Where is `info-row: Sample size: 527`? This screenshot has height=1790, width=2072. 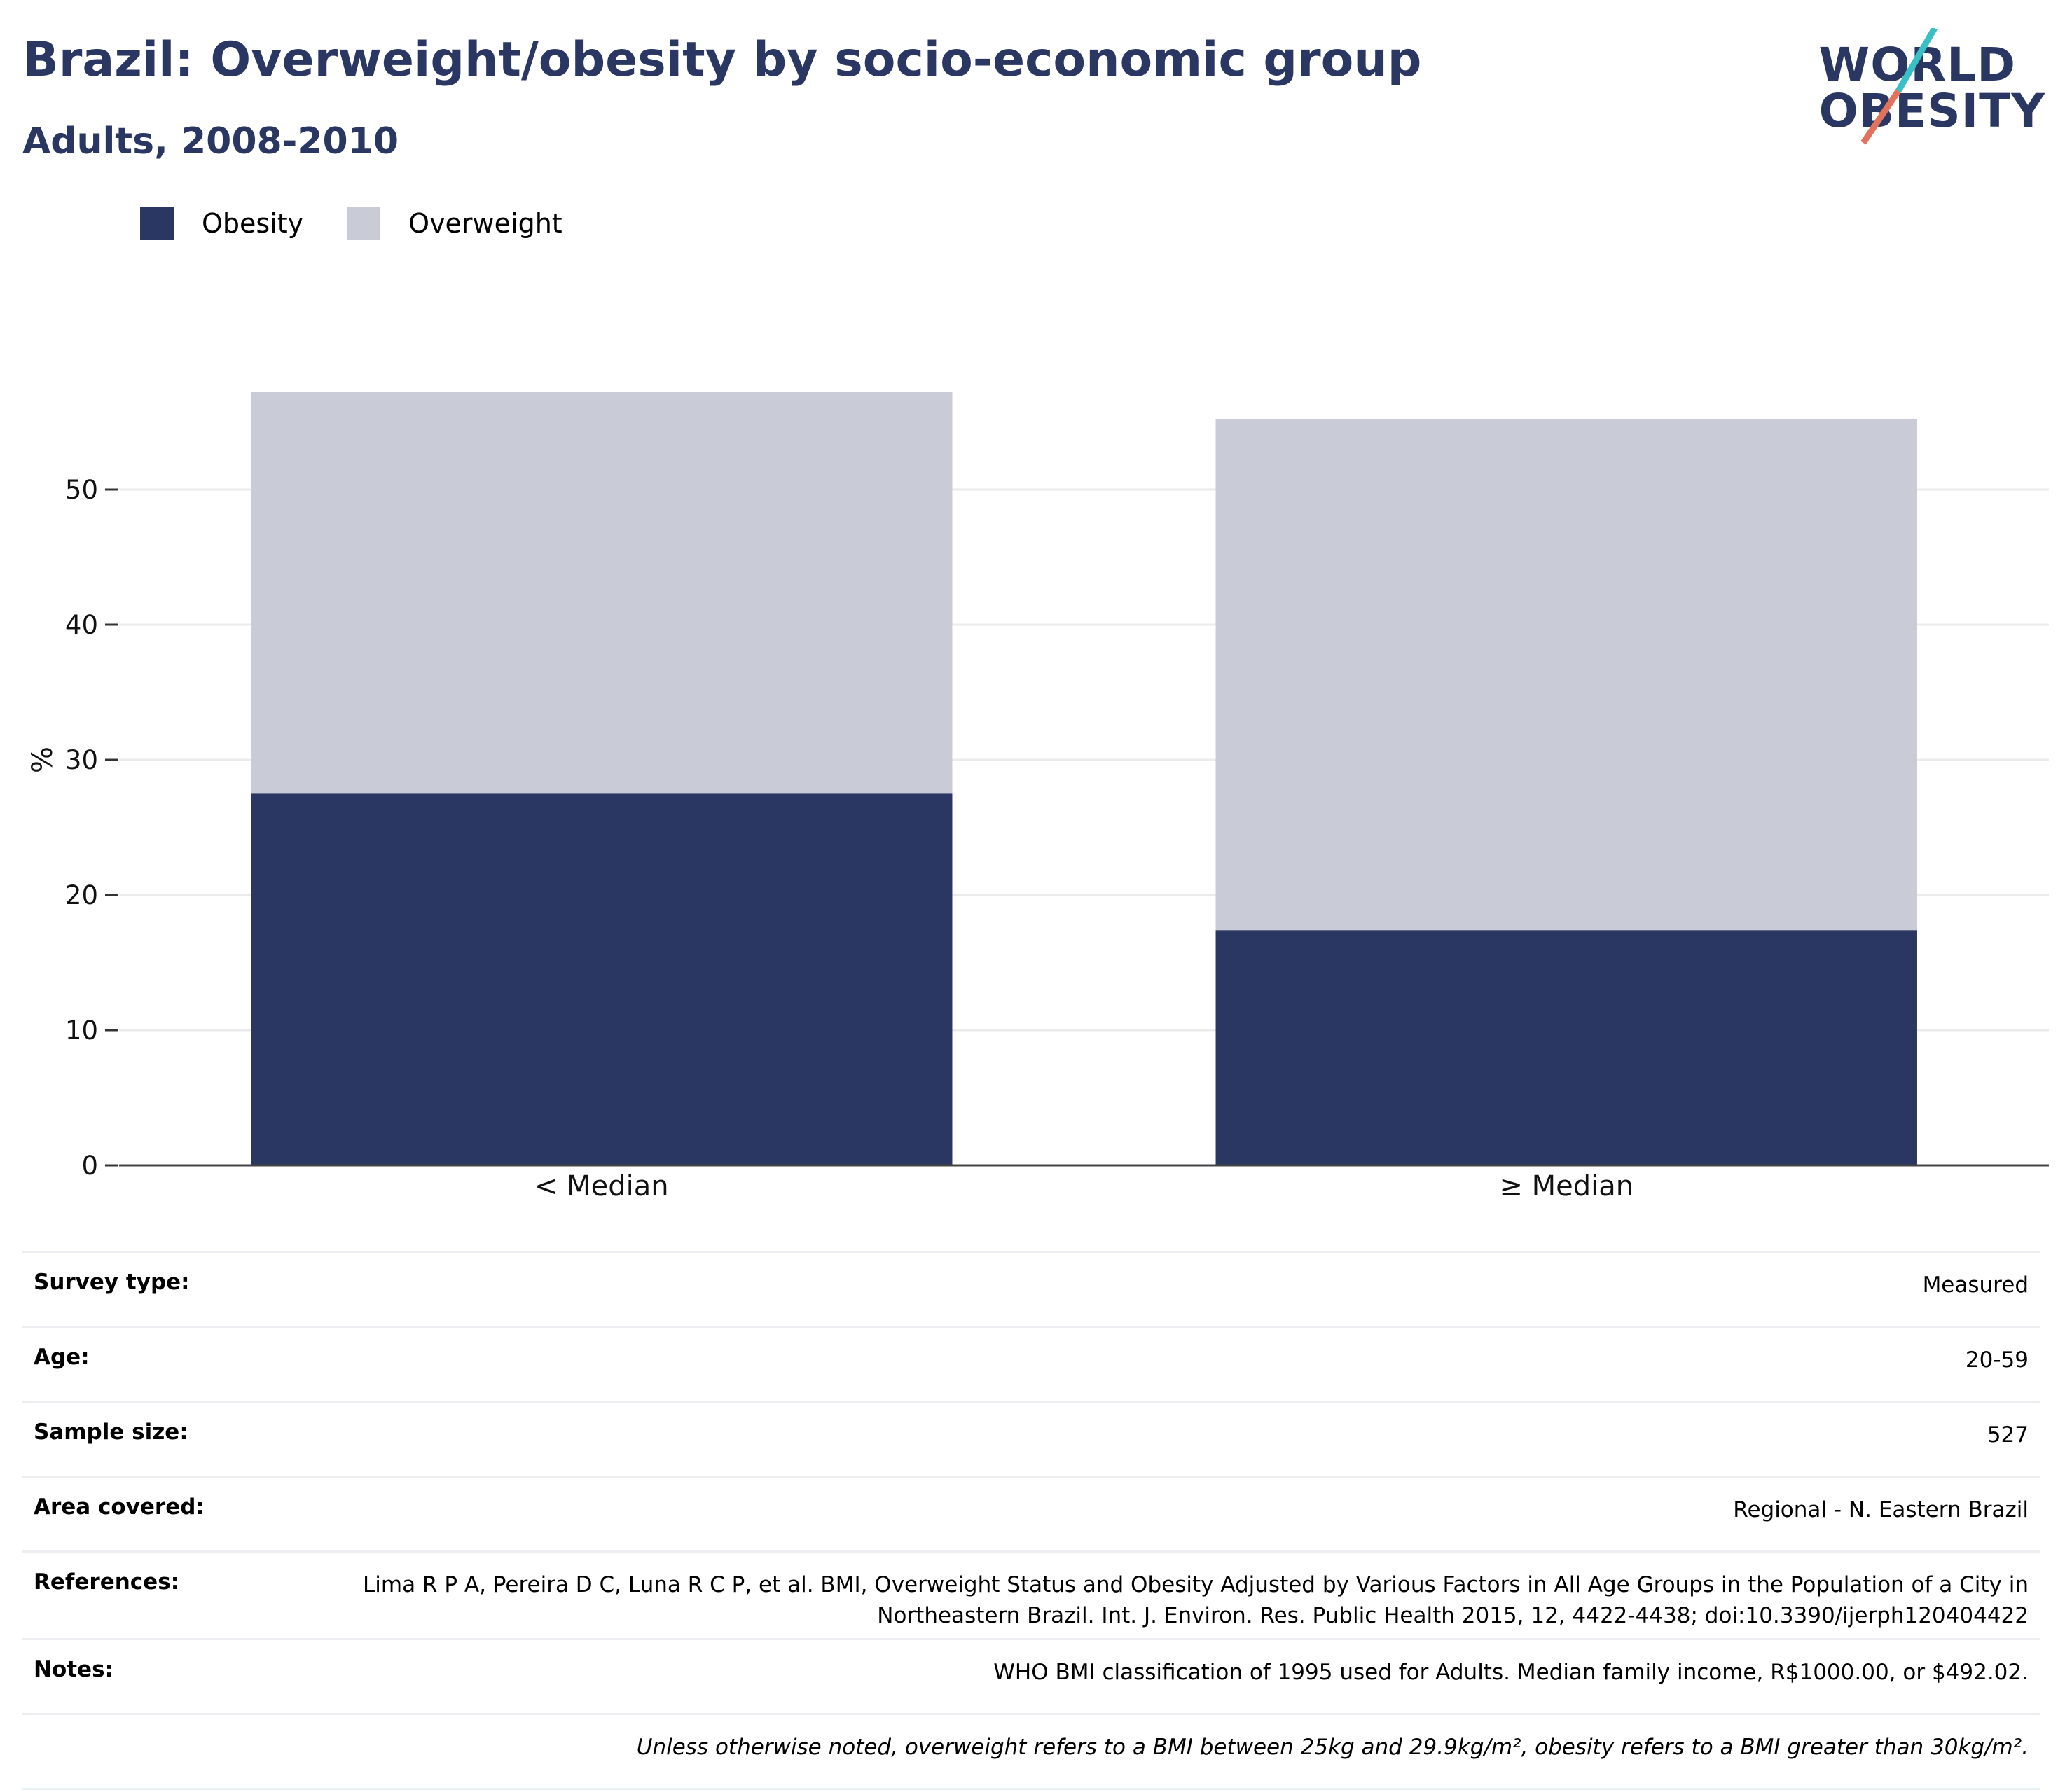 info-row: Sample size: 527 is located at coordinates (1031, 1439).